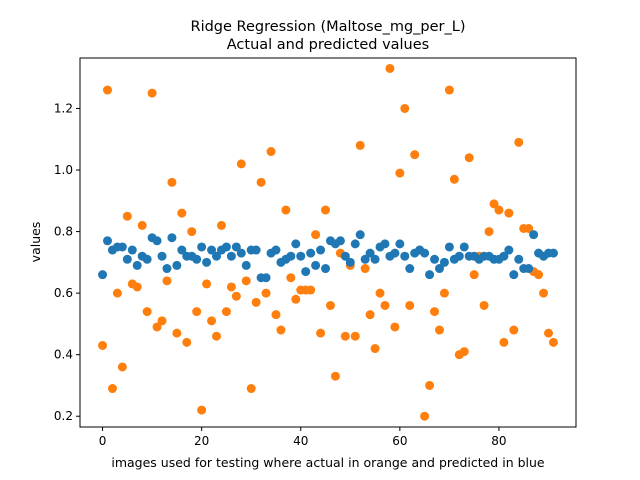 This screenshot has width=640, height=480. I want to click on chart-subtitle: Actual and predicted values, so click(328, 45).